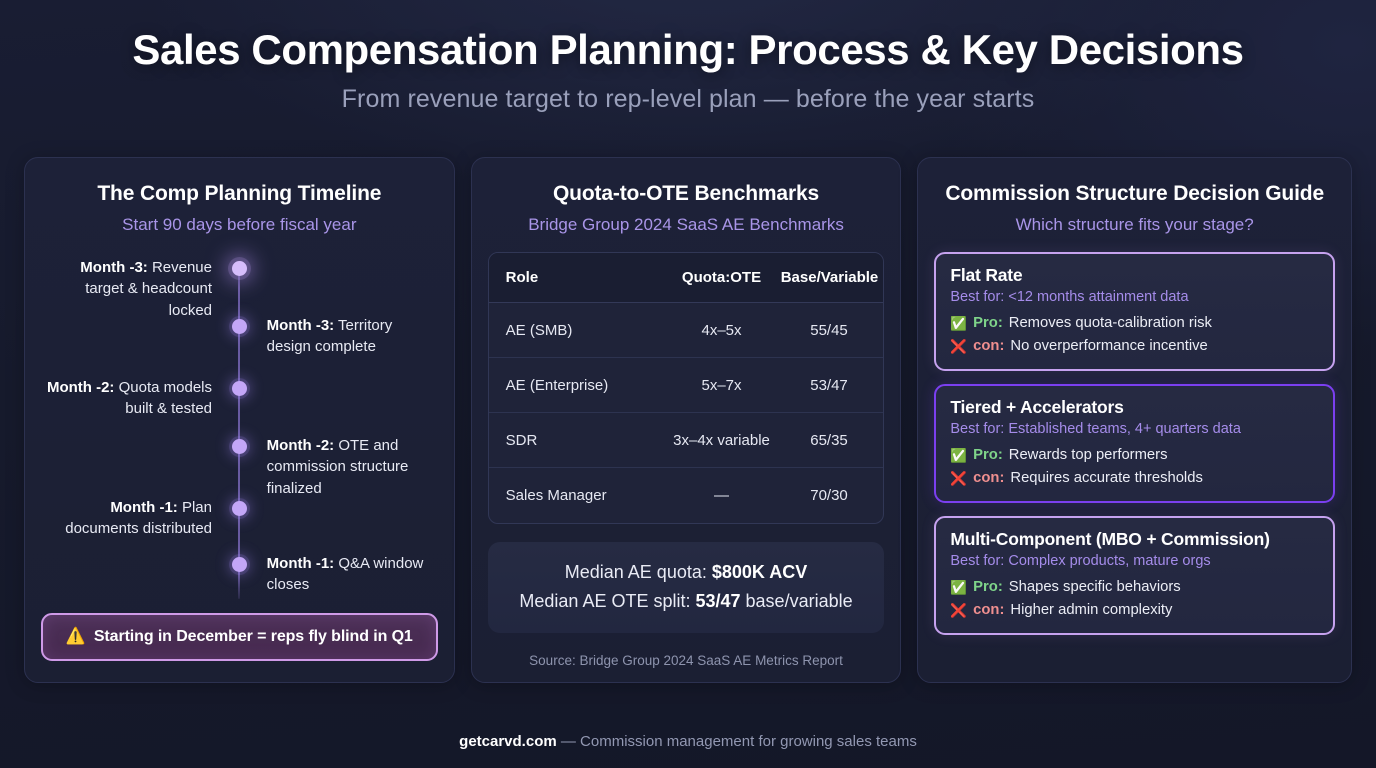 The image size is (1376, 768). What do you see at coordinates (556, 495) in the screenshot?
I see `table-cell-role: Sales Manager` at bounding box center [556, 495].